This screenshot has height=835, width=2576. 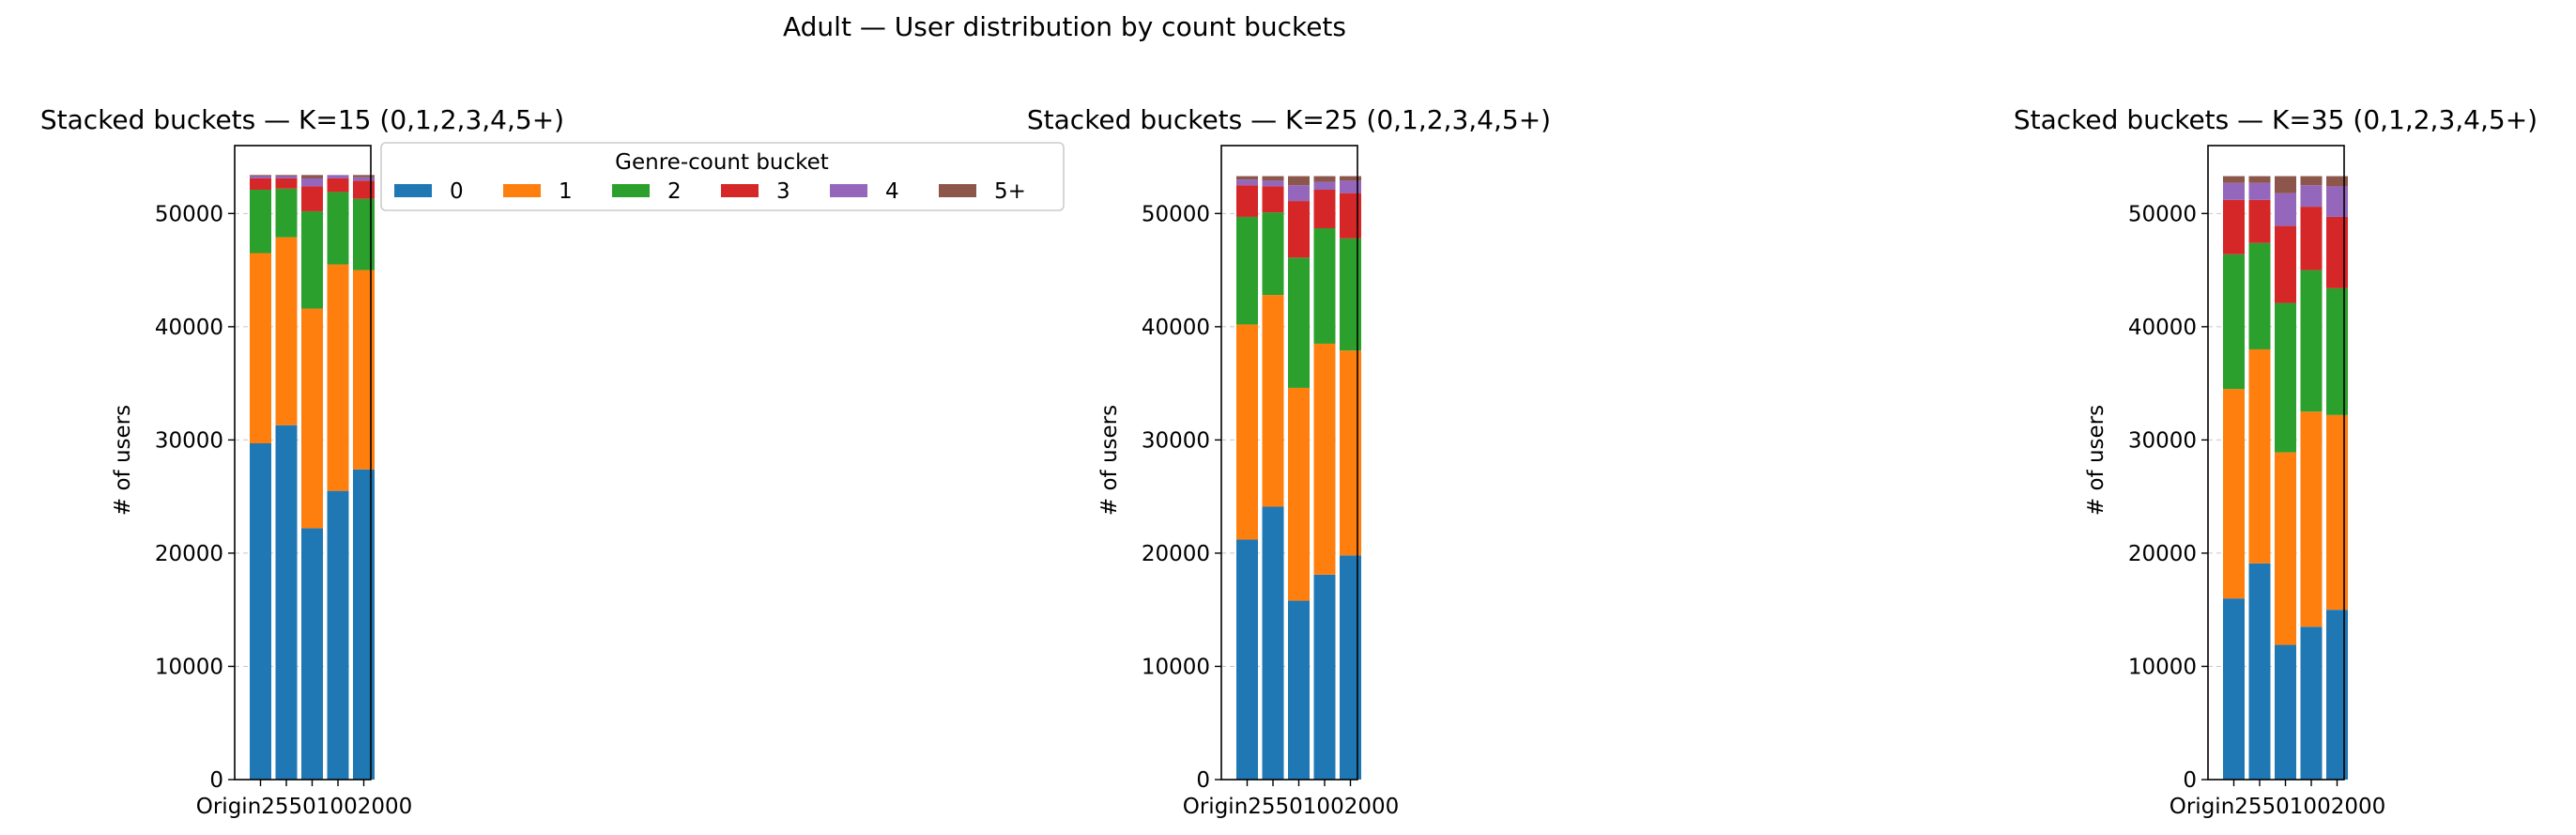 I want to click on legend-label: 5+, so click(x=1010, y=191).